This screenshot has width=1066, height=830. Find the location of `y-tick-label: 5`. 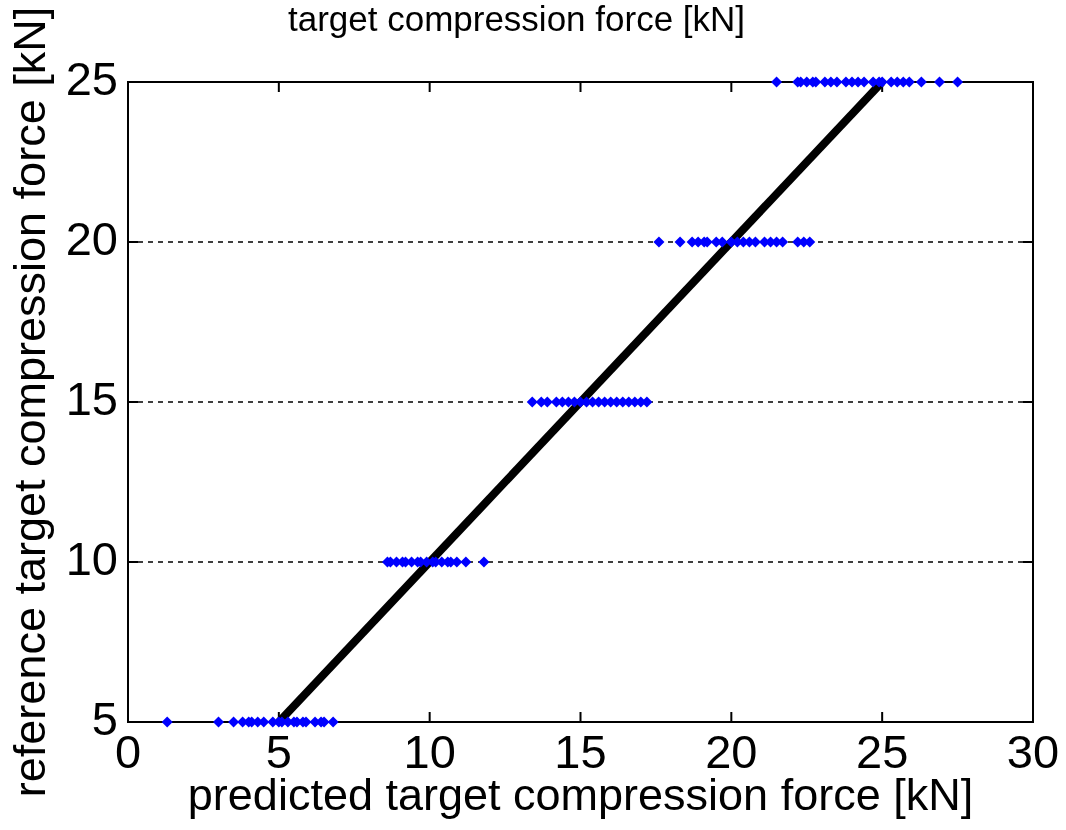

y-tick-label: 5 is located at coordinates (104, 718).